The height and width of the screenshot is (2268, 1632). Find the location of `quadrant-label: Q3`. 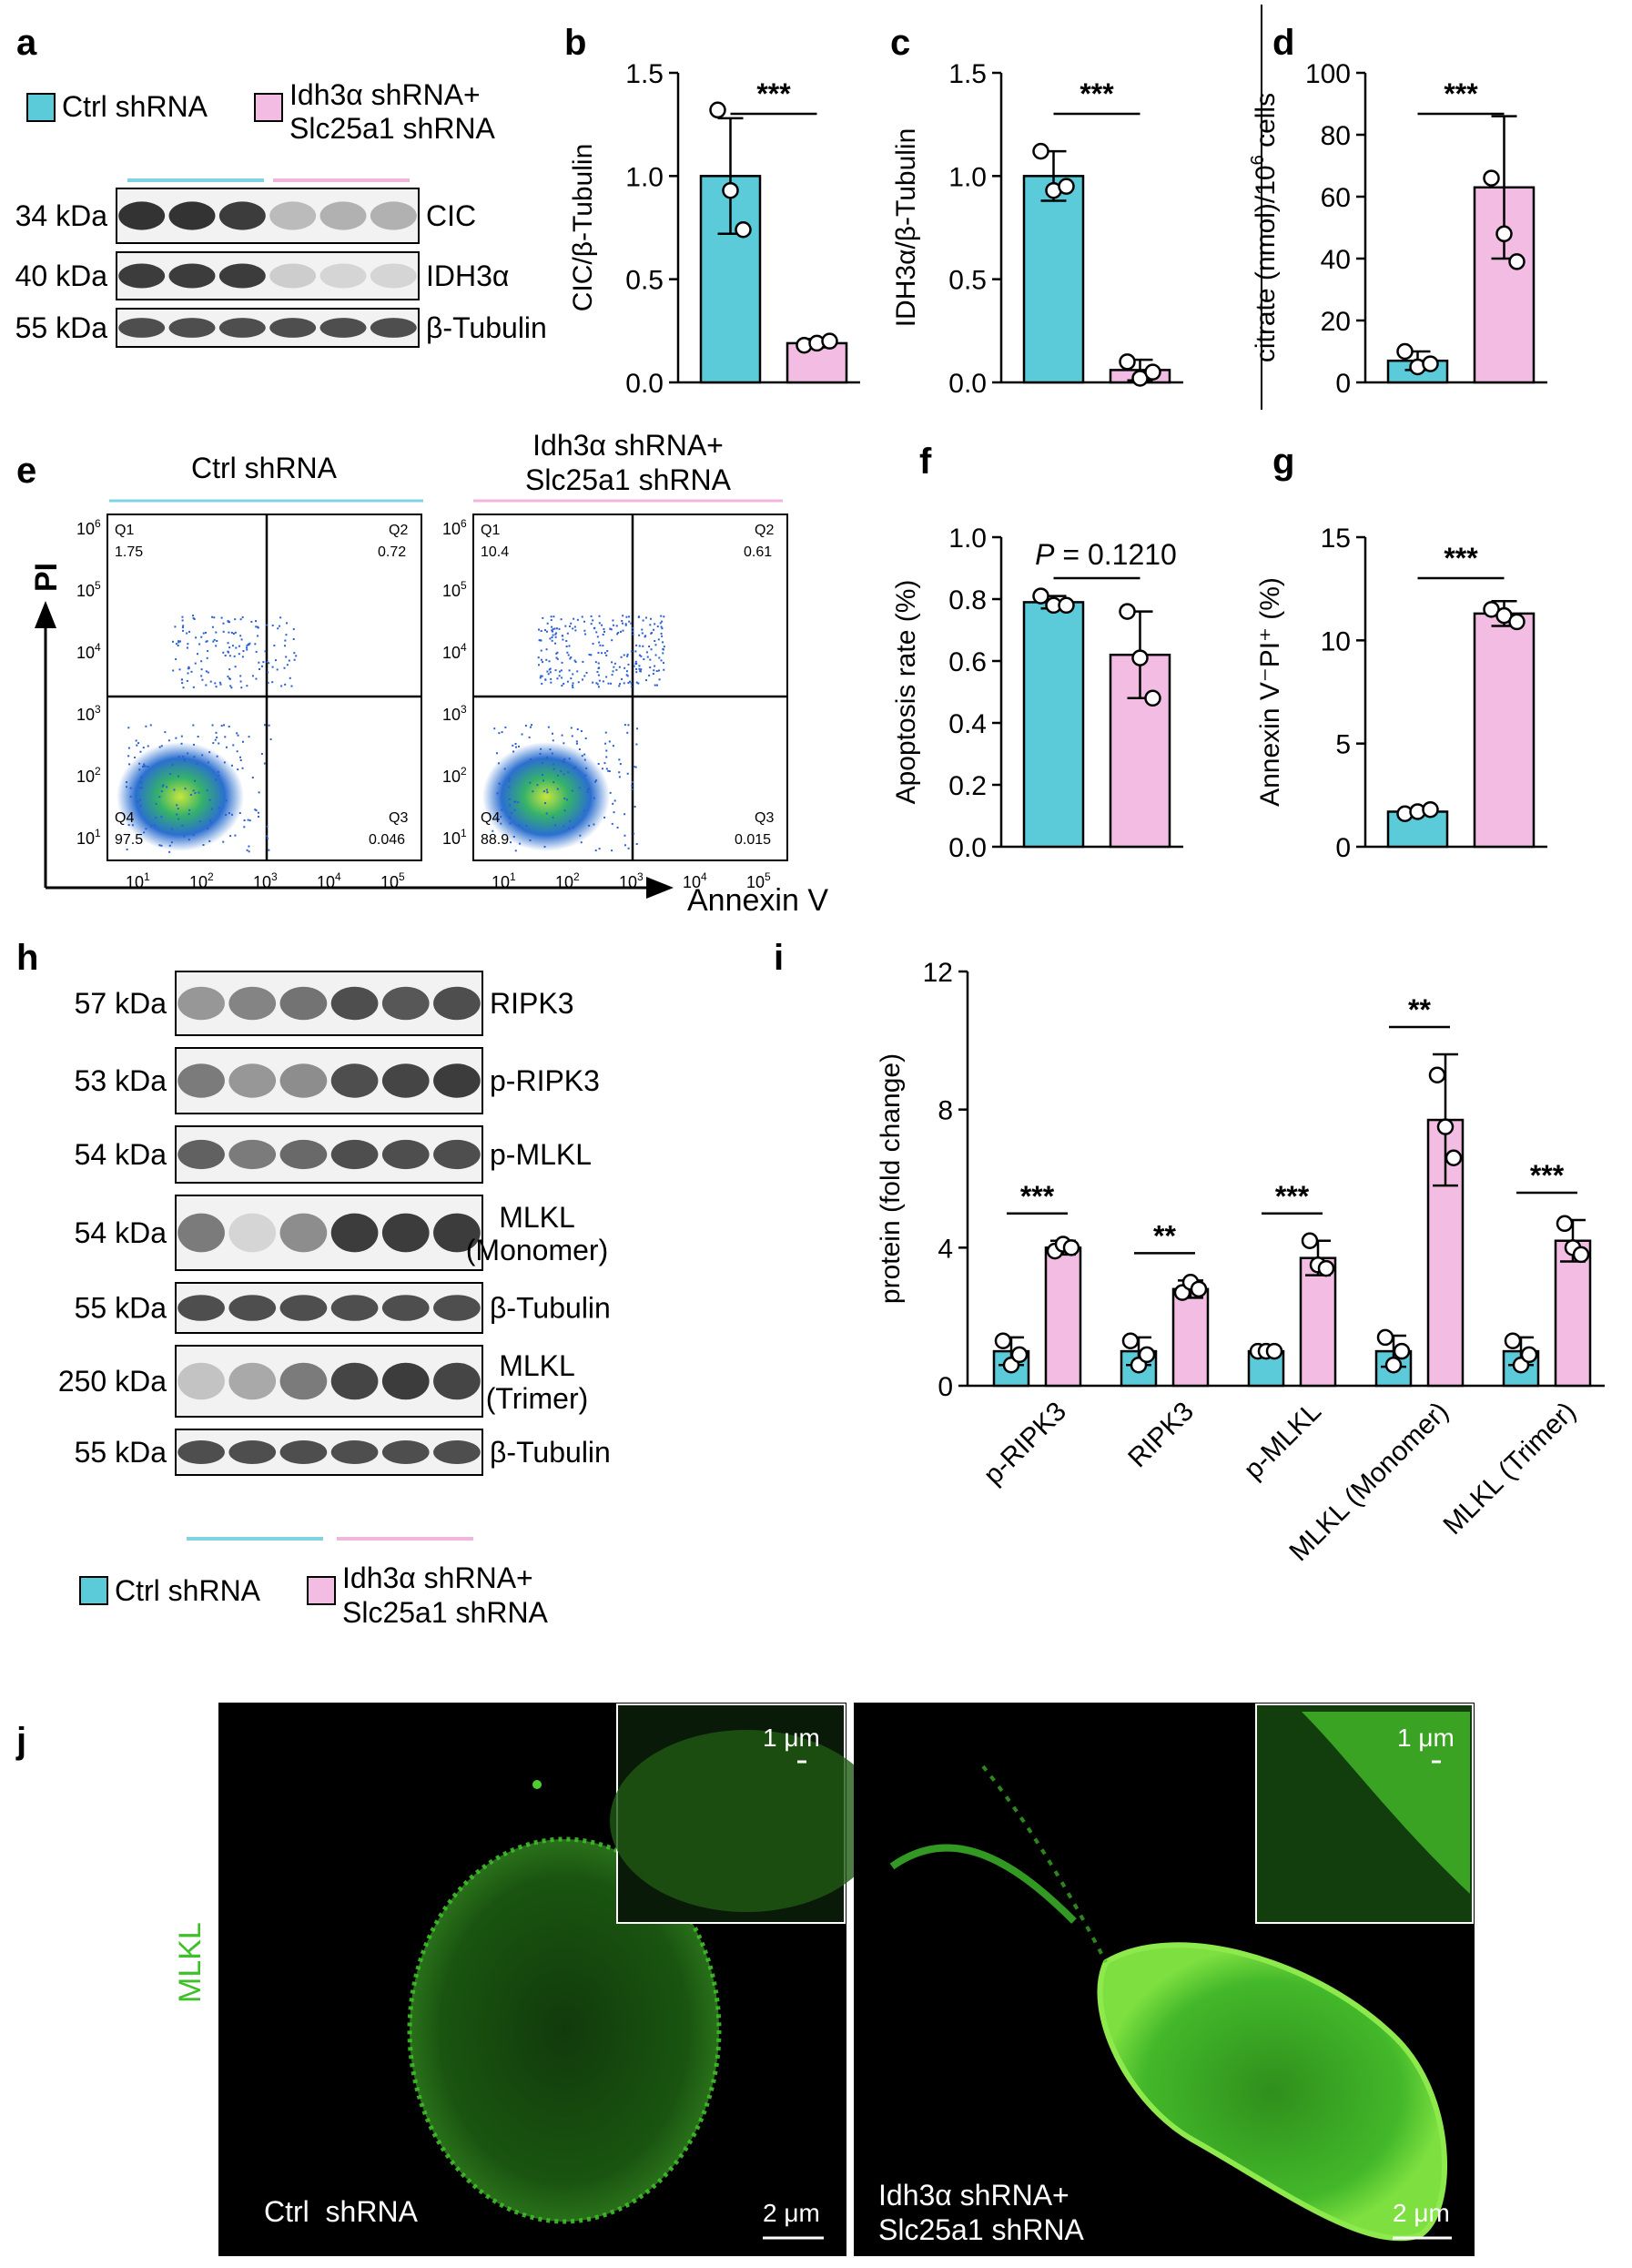

quadrant-label: Q3 is located at coordinates (764, 818).